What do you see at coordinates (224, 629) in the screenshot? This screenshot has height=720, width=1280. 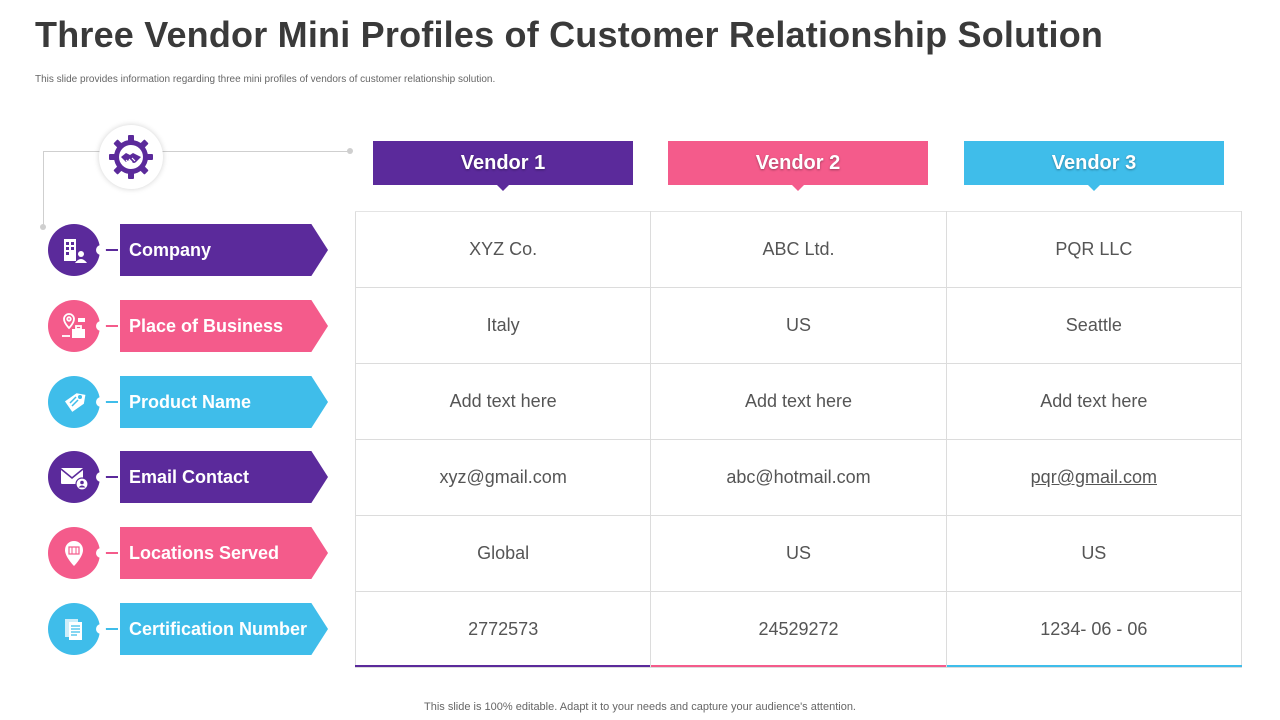 I see `row-label-text: Certification Number` at bounding box center [224, 629].